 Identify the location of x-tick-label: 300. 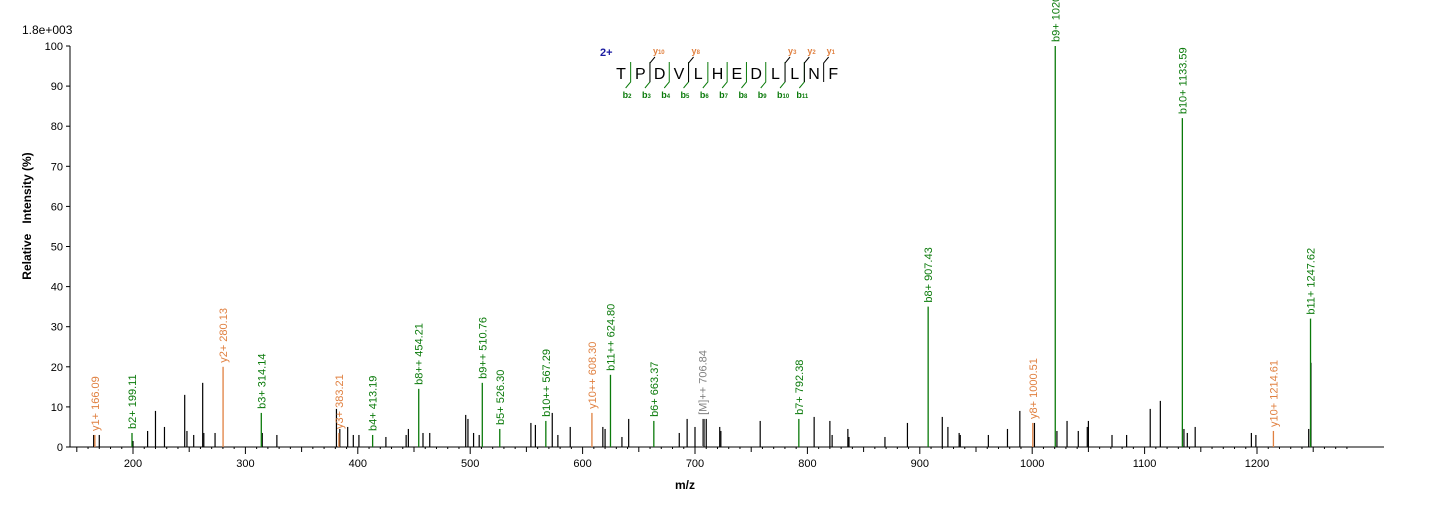
(245, 464).